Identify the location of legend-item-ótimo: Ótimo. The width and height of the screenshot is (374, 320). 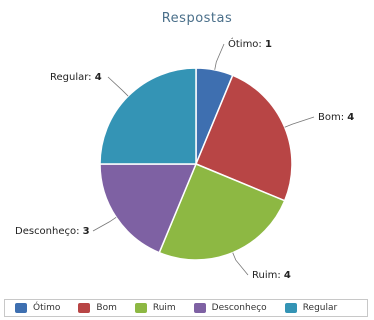
(37, 308).